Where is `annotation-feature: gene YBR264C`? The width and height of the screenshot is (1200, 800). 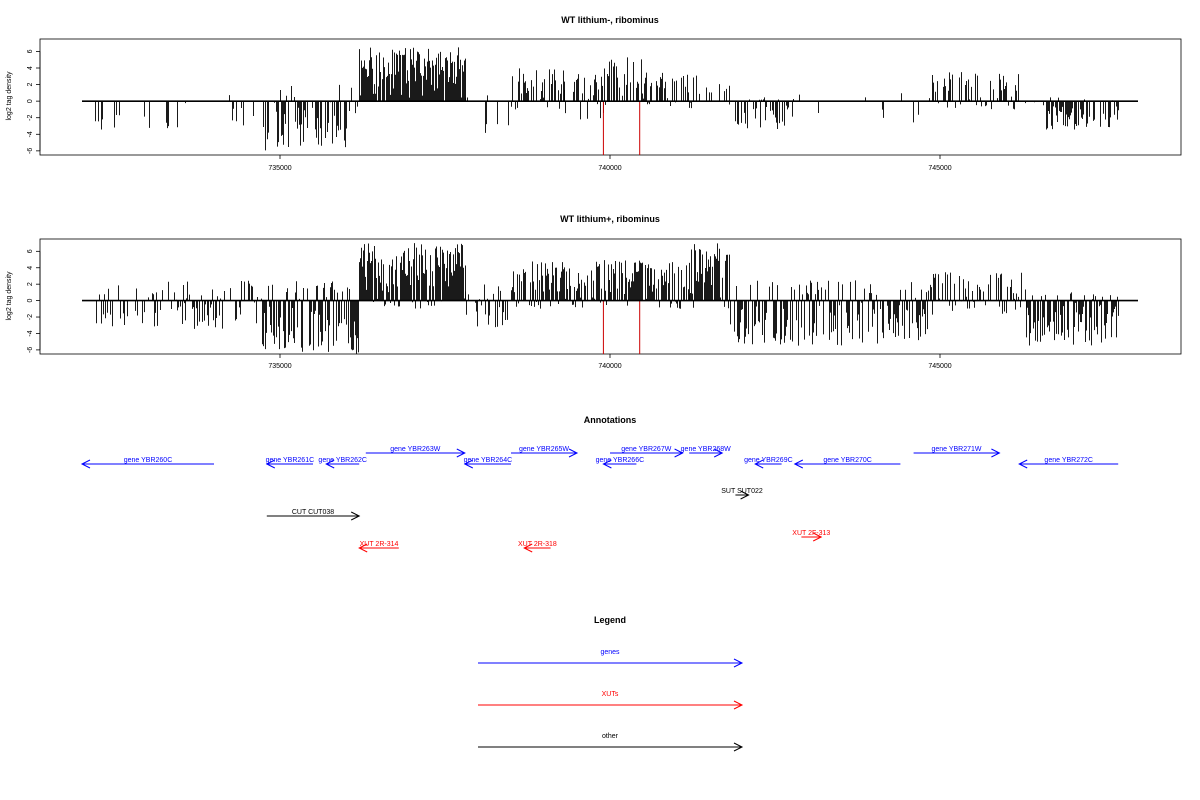
annotation-feature: gene YBR264C is located at coordinates (488, 463).